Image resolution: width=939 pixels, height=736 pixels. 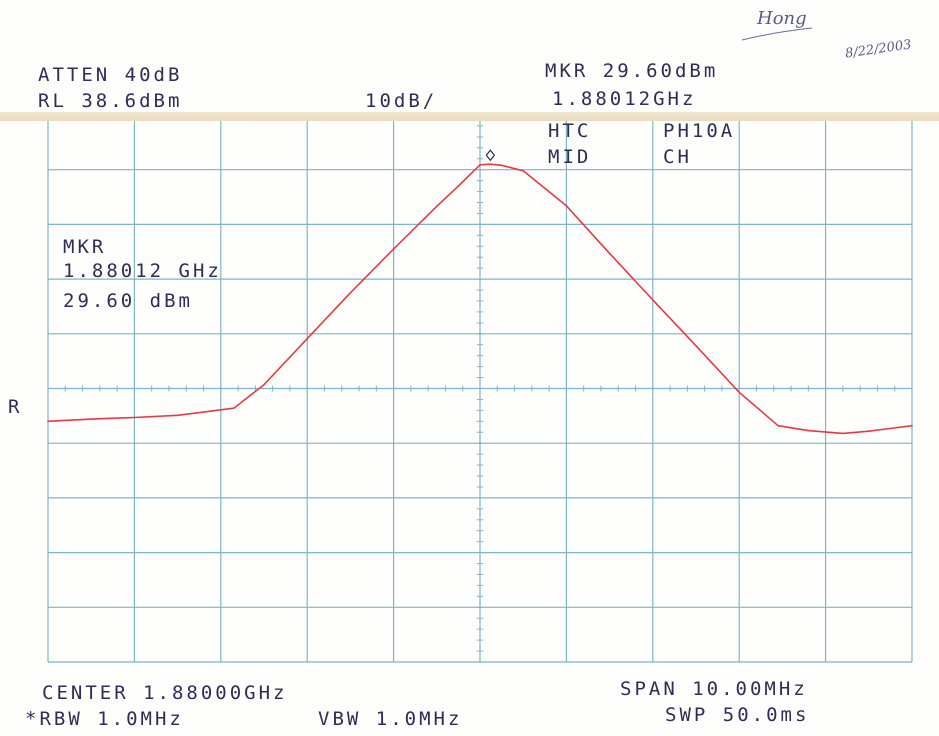 I want to click on marker-diamond-icon, so click(x=490, y=155).